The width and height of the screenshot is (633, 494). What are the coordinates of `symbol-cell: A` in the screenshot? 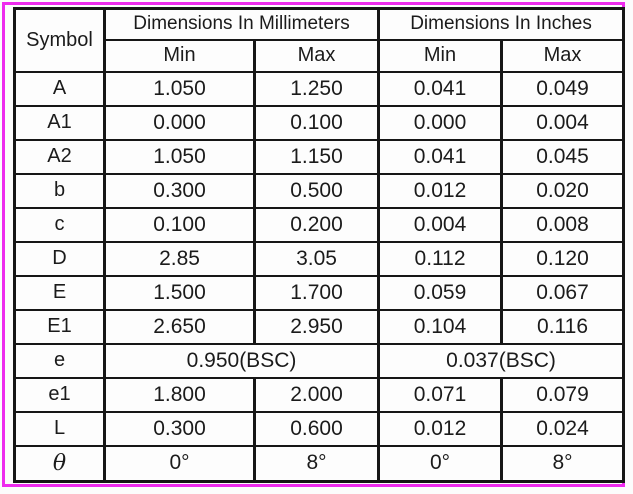 It's located at (59, 88).